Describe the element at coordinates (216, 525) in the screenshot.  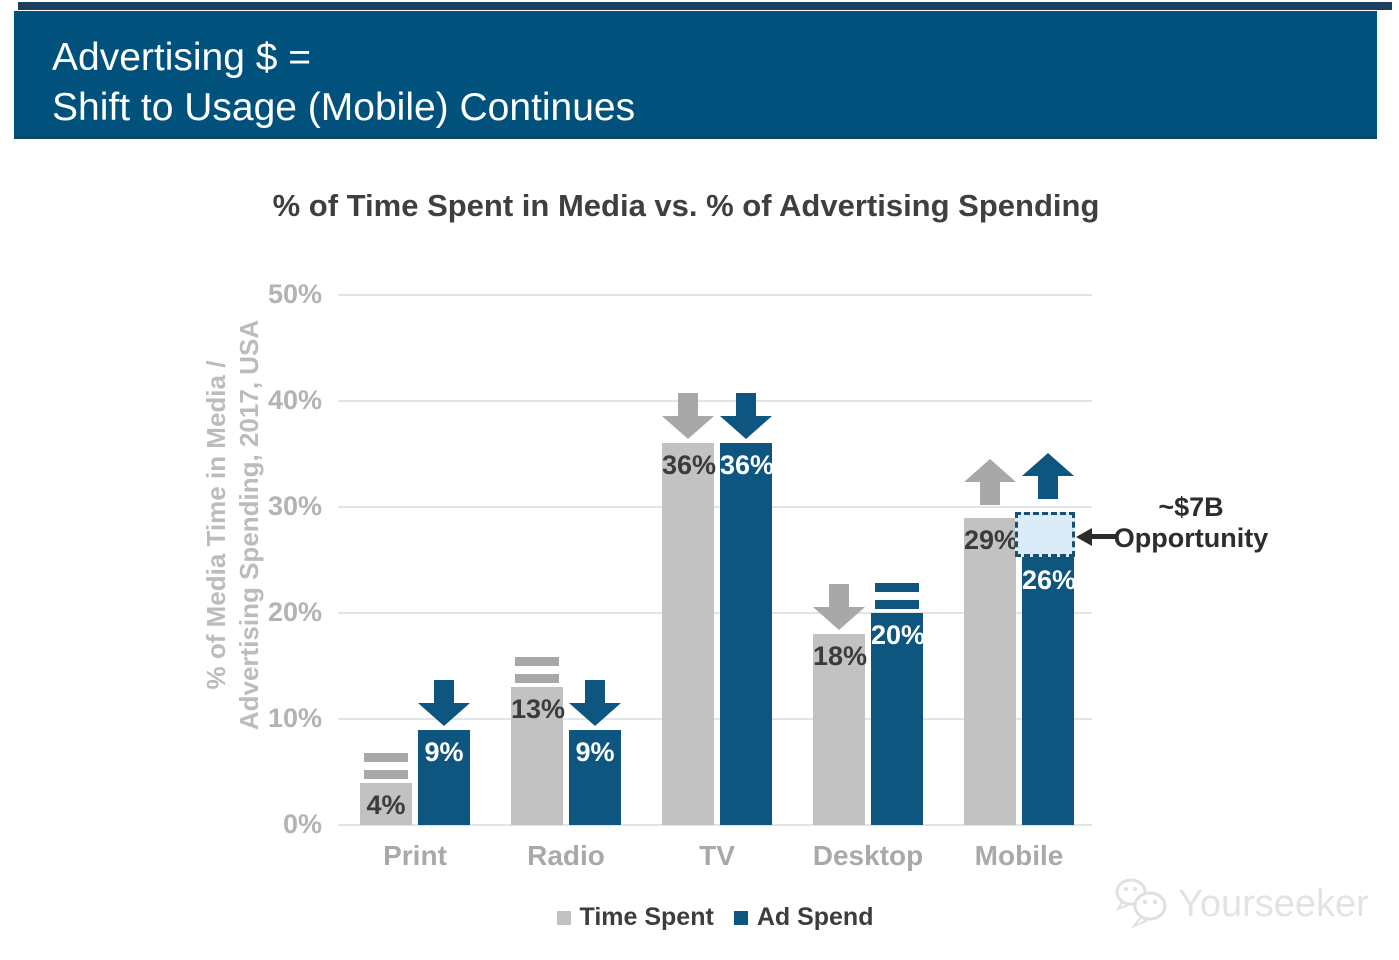
I see `y-axis-label-line1: % of Media Time in Media /` at that location.